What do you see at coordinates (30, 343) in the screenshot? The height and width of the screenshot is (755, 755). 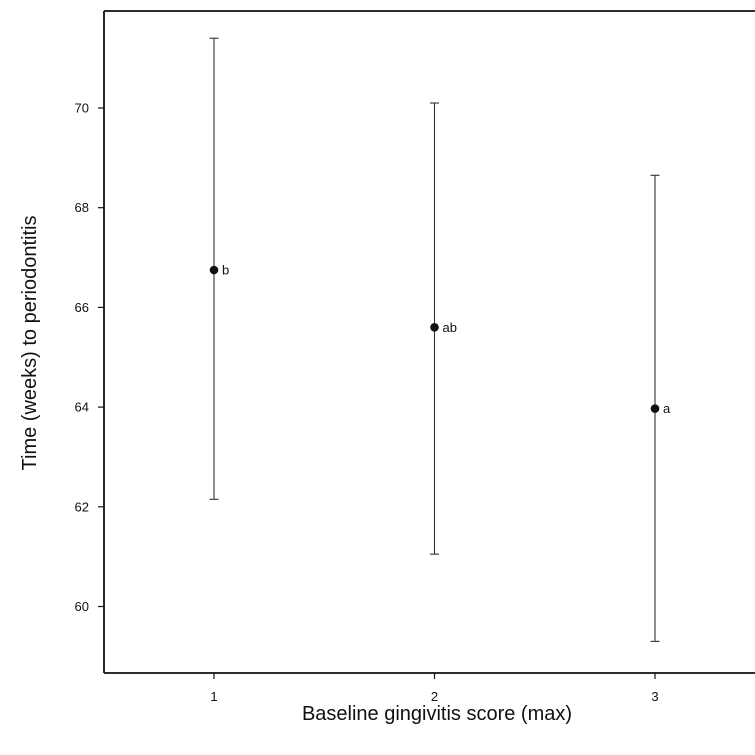 I see `y-axis-title: Time (weeks) to periodontitis` at bounding box center [30, 343].